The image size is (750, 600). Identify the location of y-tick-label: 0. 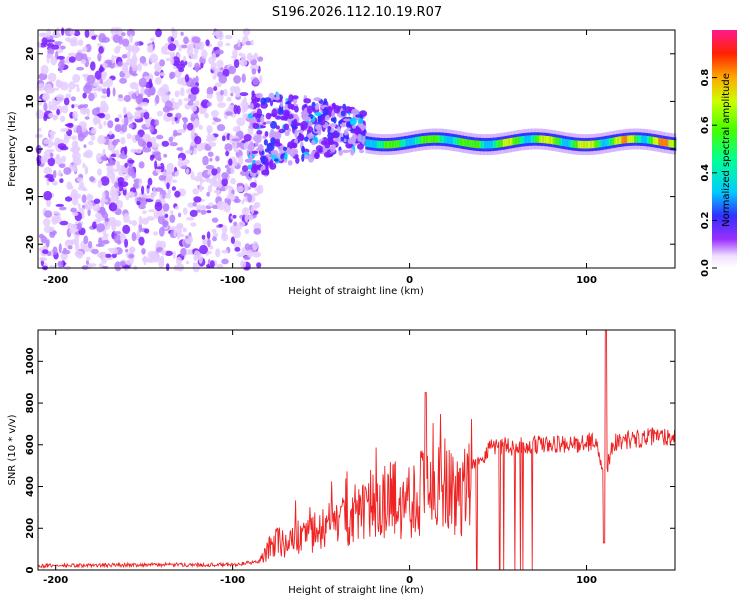
(30, 148).